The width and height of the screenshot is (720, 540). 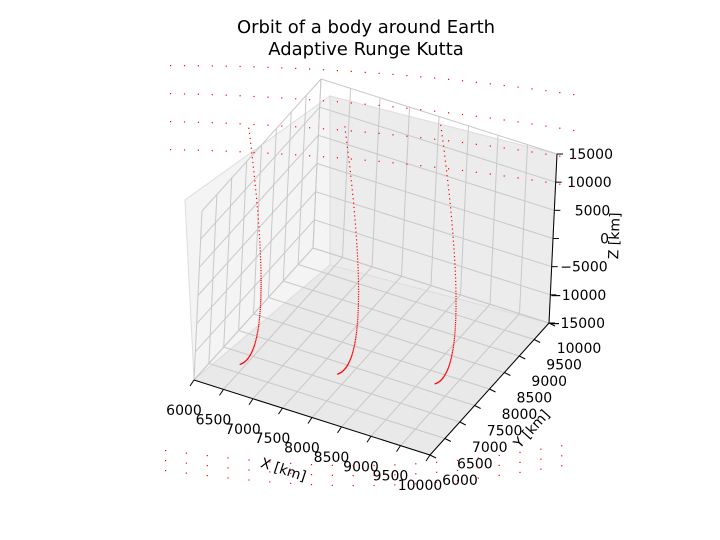 What do you see at coordinates (420, 486) in the screenshot?
I see `x-tick-label: 10000` at bounding box center [420, 486].